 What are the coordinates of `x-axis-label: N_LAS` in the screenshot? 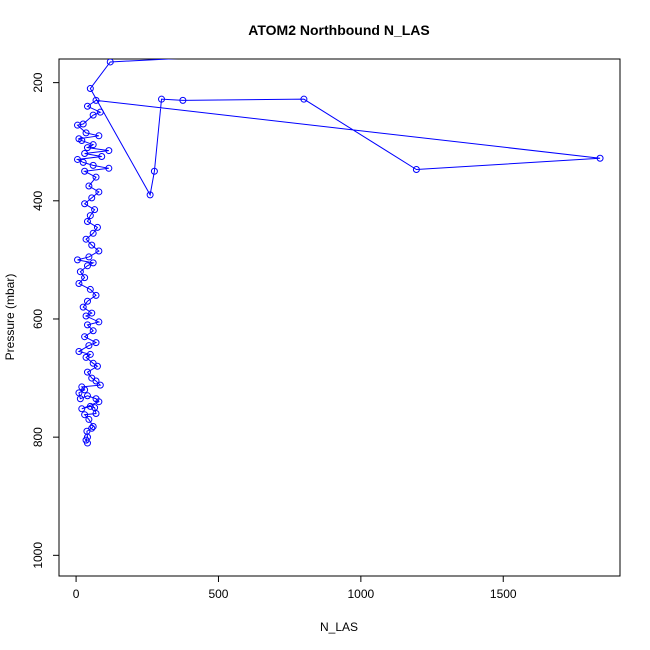 It's located at (339, 627).